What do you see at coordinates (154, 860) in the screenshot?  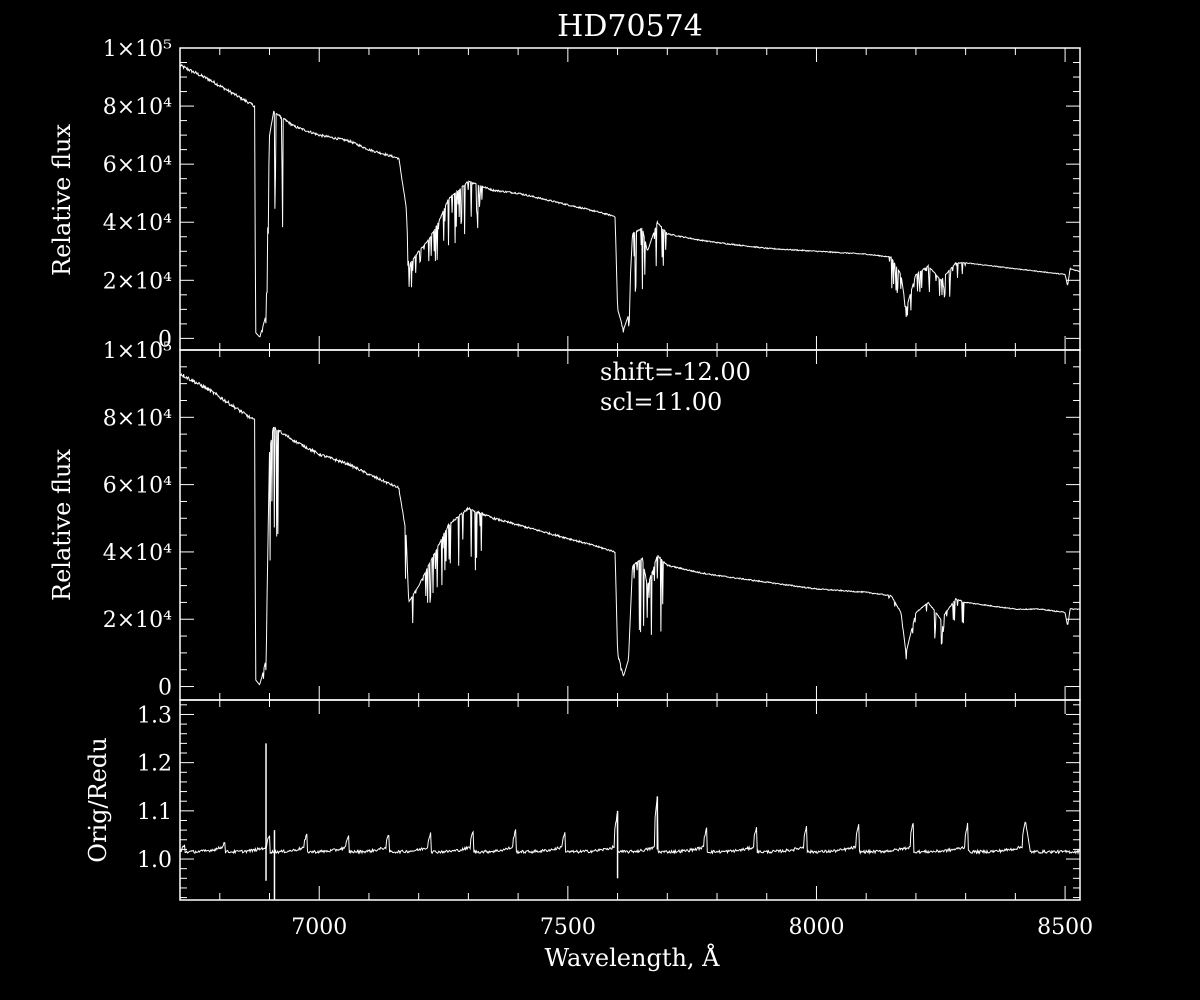 I see `ytick-label: 1.0` at bounding box center [154, 860].